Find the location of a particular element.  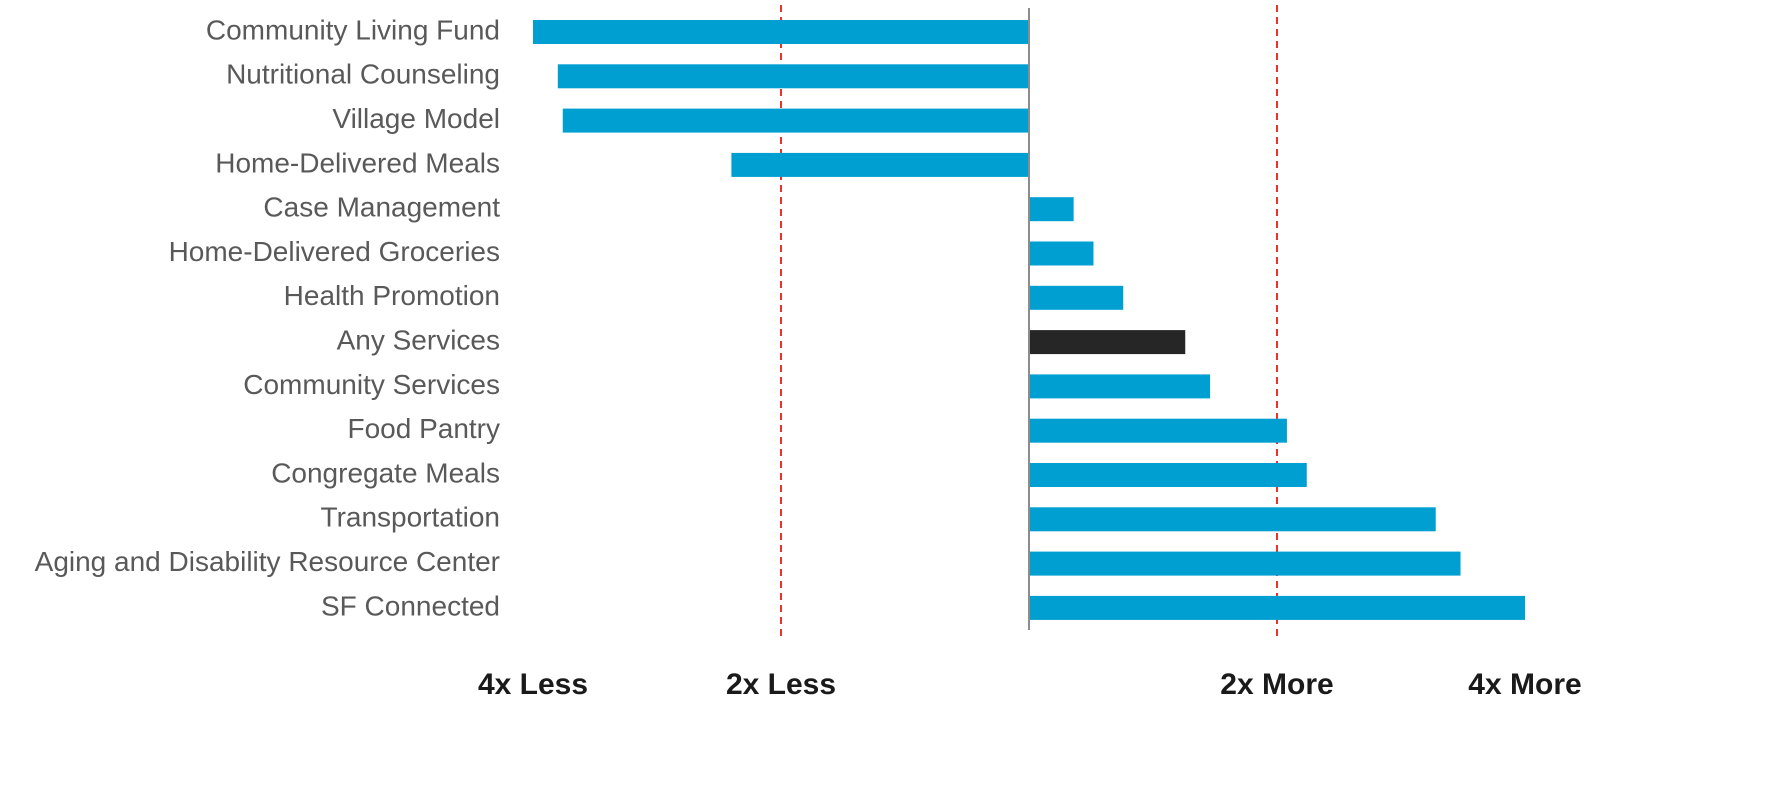

y-tick-label: Health Promotion is located at coordinates (392, 295).